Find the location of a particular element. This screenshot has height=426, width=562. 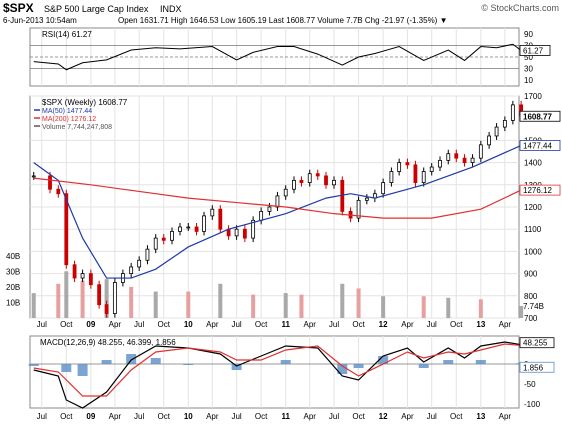

volume-tick-label: 10B is located at coordinates (13, 302).